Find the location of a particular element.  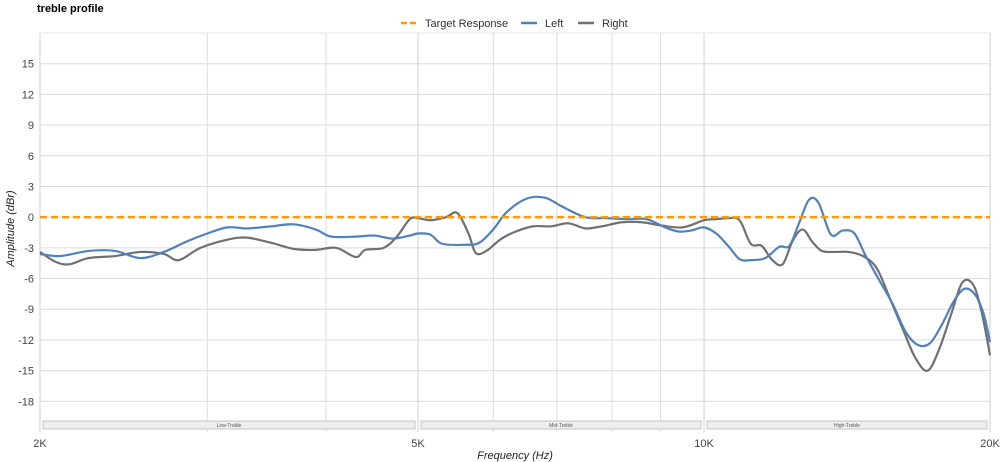

x-tick-label: 10K is located at coordinates (704, 444).